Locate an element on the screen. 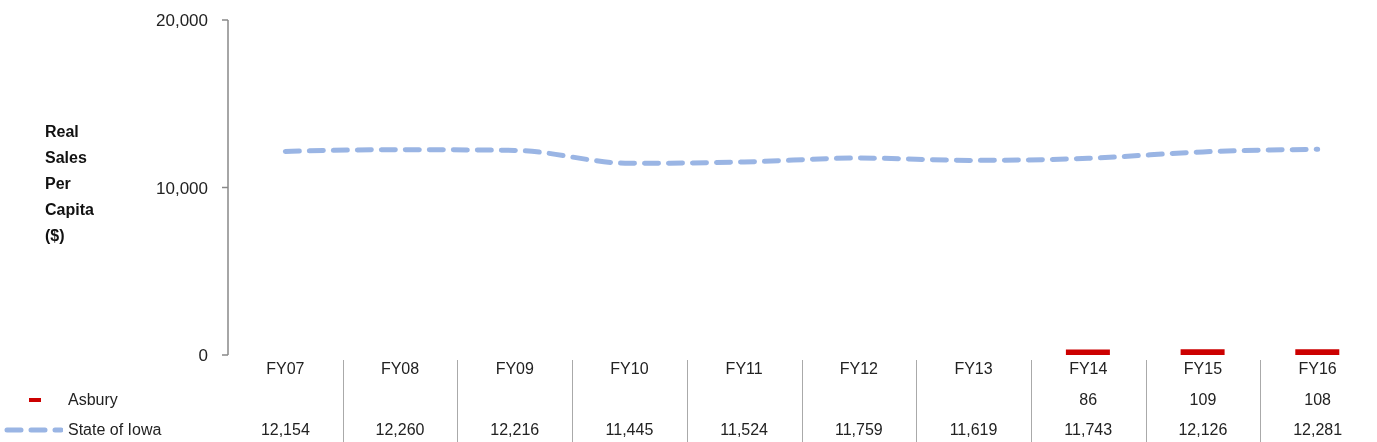  data-label: 11,445 is located at coordinates (629, 429).